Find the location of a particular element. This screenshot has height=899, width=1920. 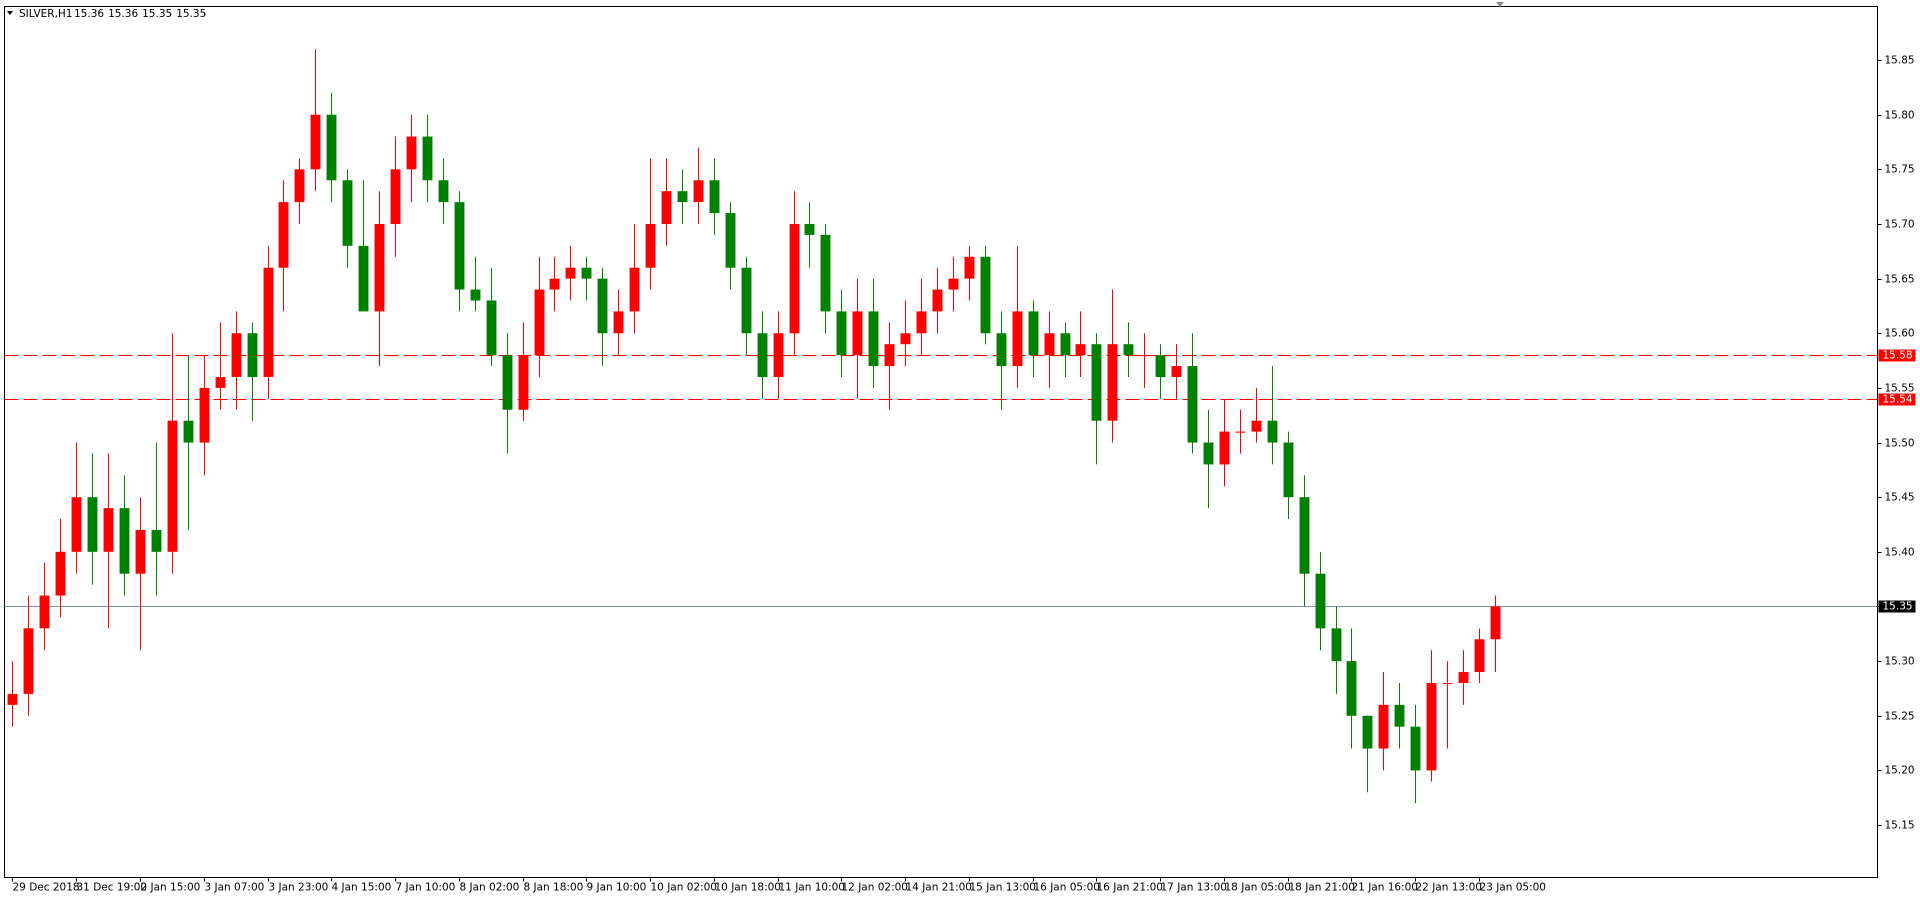

y-tick-label: 15.50 is located at coordinates (1900, 444).